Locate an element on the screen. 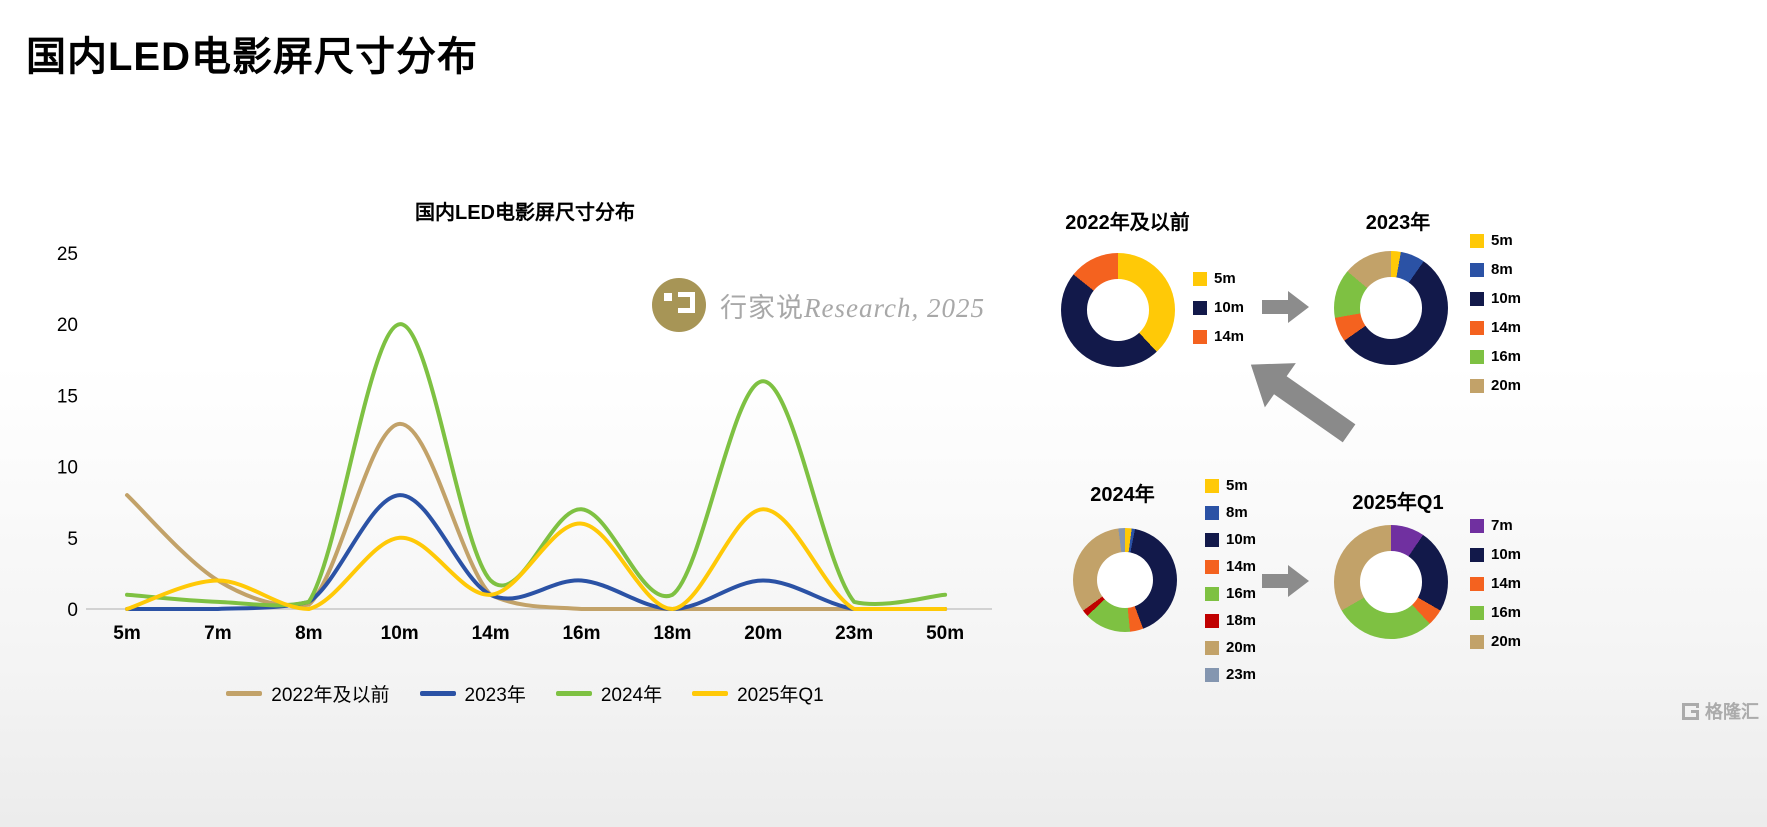 The height and width of the screenshot is (827, 1767). donut-legend-2025: 7m 10m 14m 16m 20m is located at coordinates (1495, 589).